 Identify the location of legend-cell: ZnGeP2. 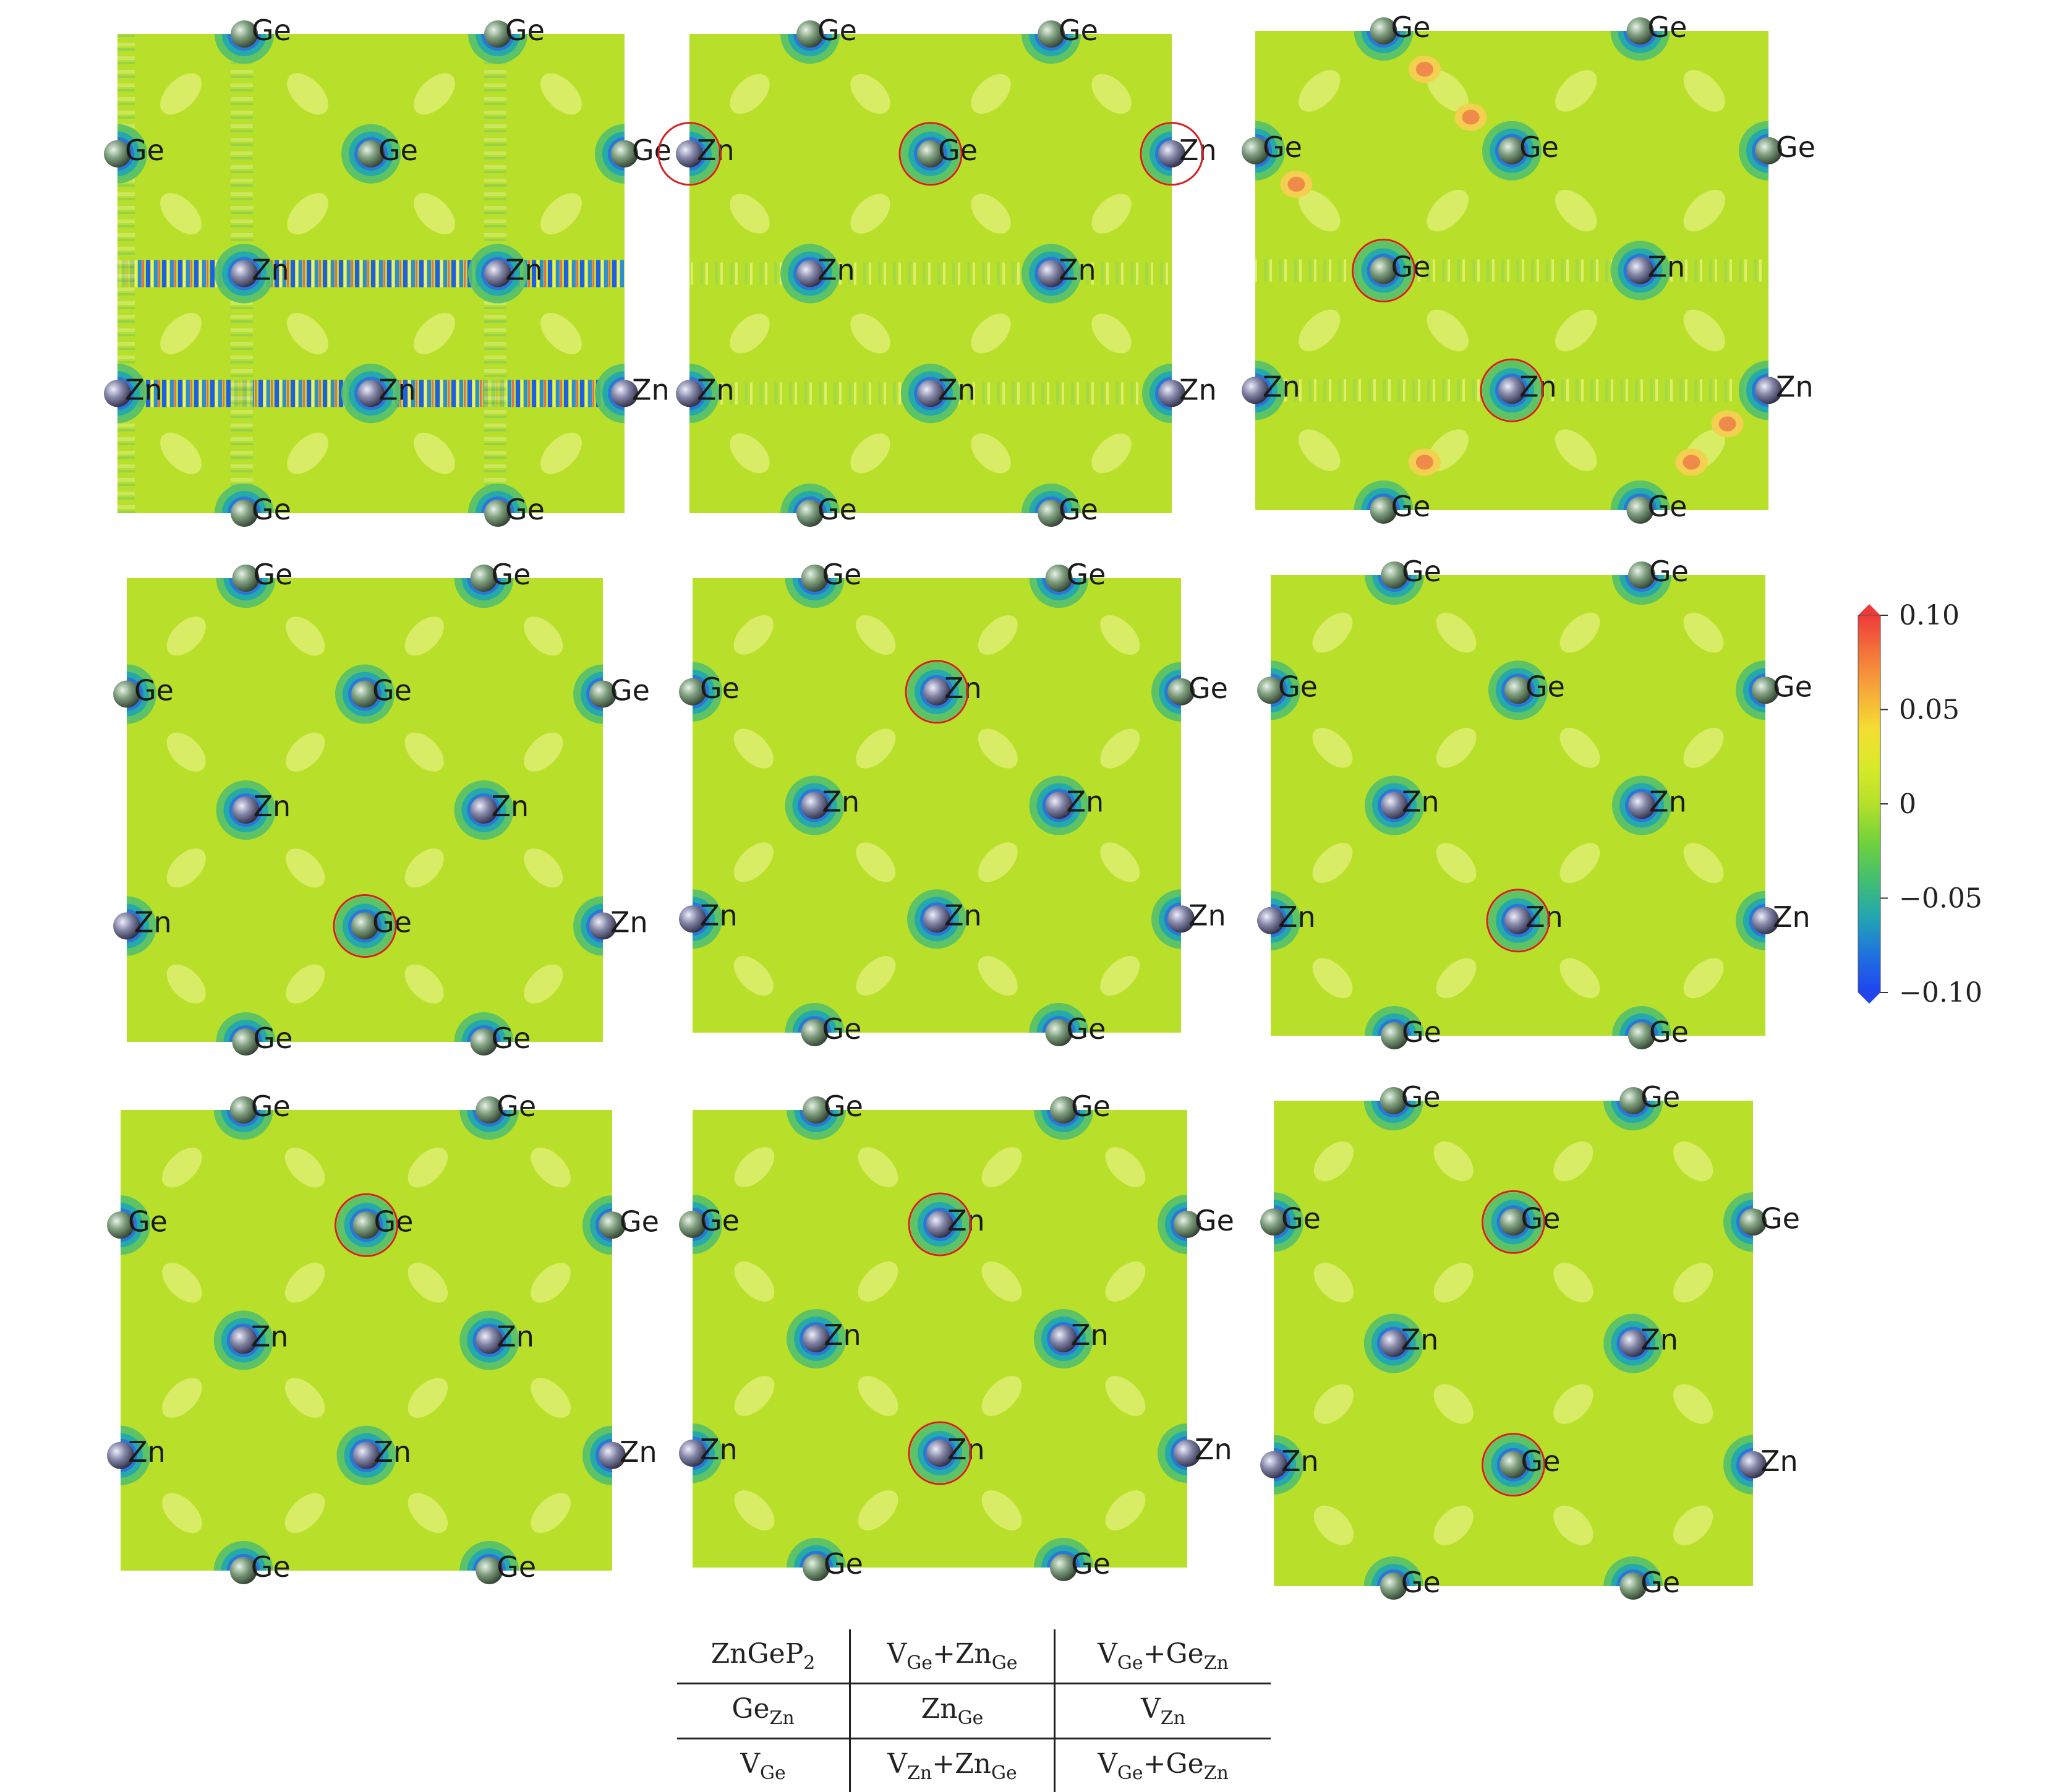
(763, 1656).